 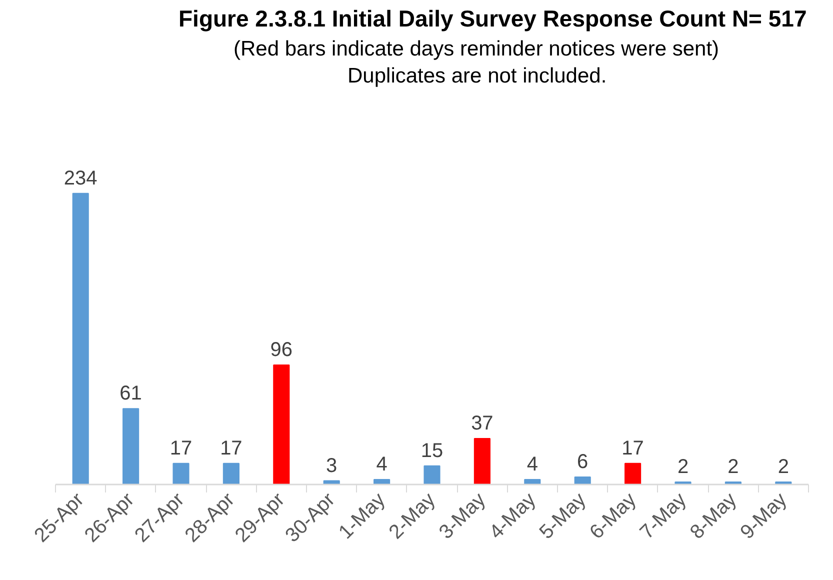 I want to click on text: Duplicates are not included., so click(x=477, y=76).